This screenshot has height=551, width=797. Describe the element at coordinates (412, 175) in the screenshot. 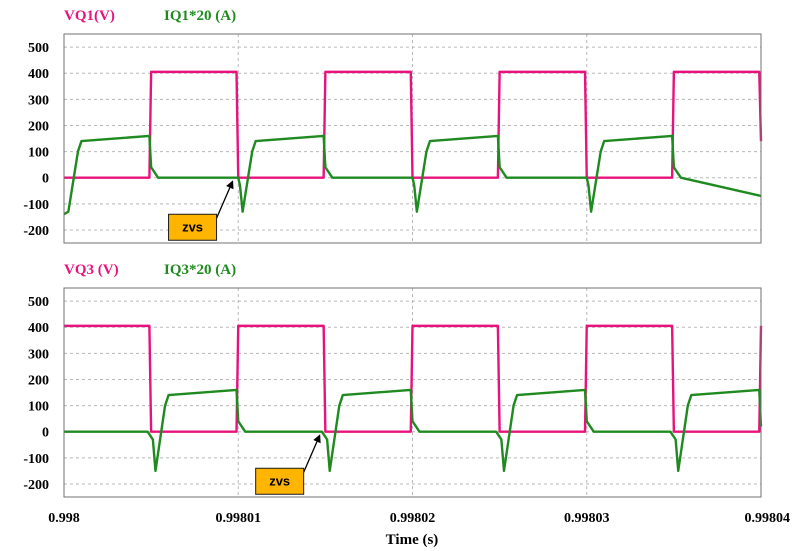

I see `series-line-iq1-20-a-` at that location.